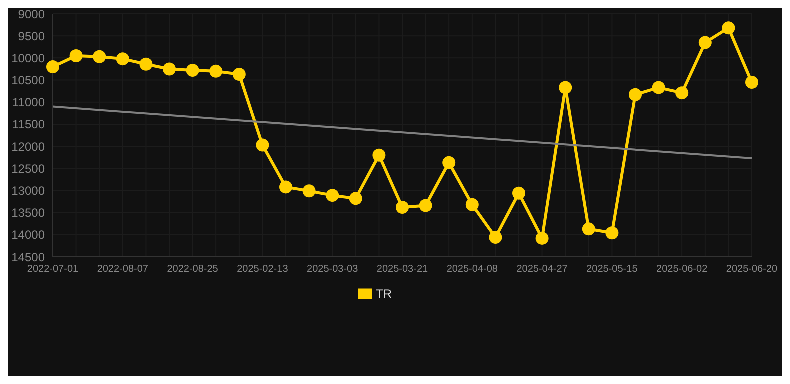 The width and height of the screenshot is (790, 384). Describe the element at coordinates (29, 147) in the screenshot. I see `y-tick-label: 12000` at that location.